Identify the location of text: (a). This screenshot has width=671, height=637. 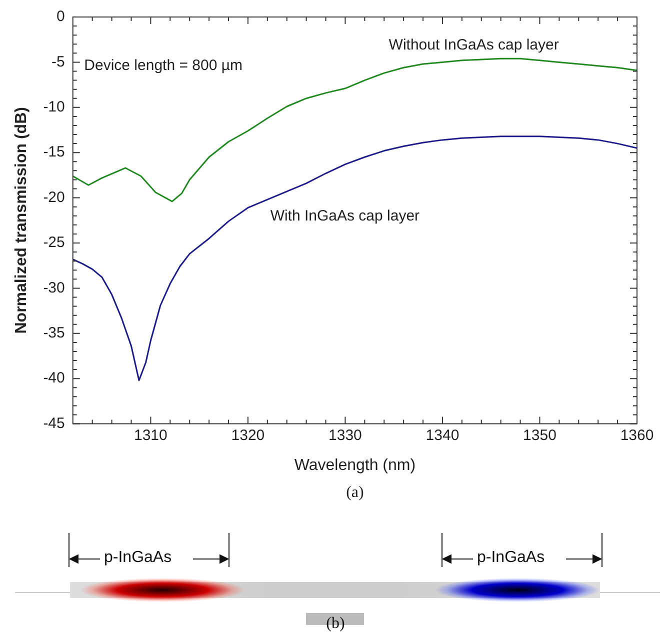
(355, 493).